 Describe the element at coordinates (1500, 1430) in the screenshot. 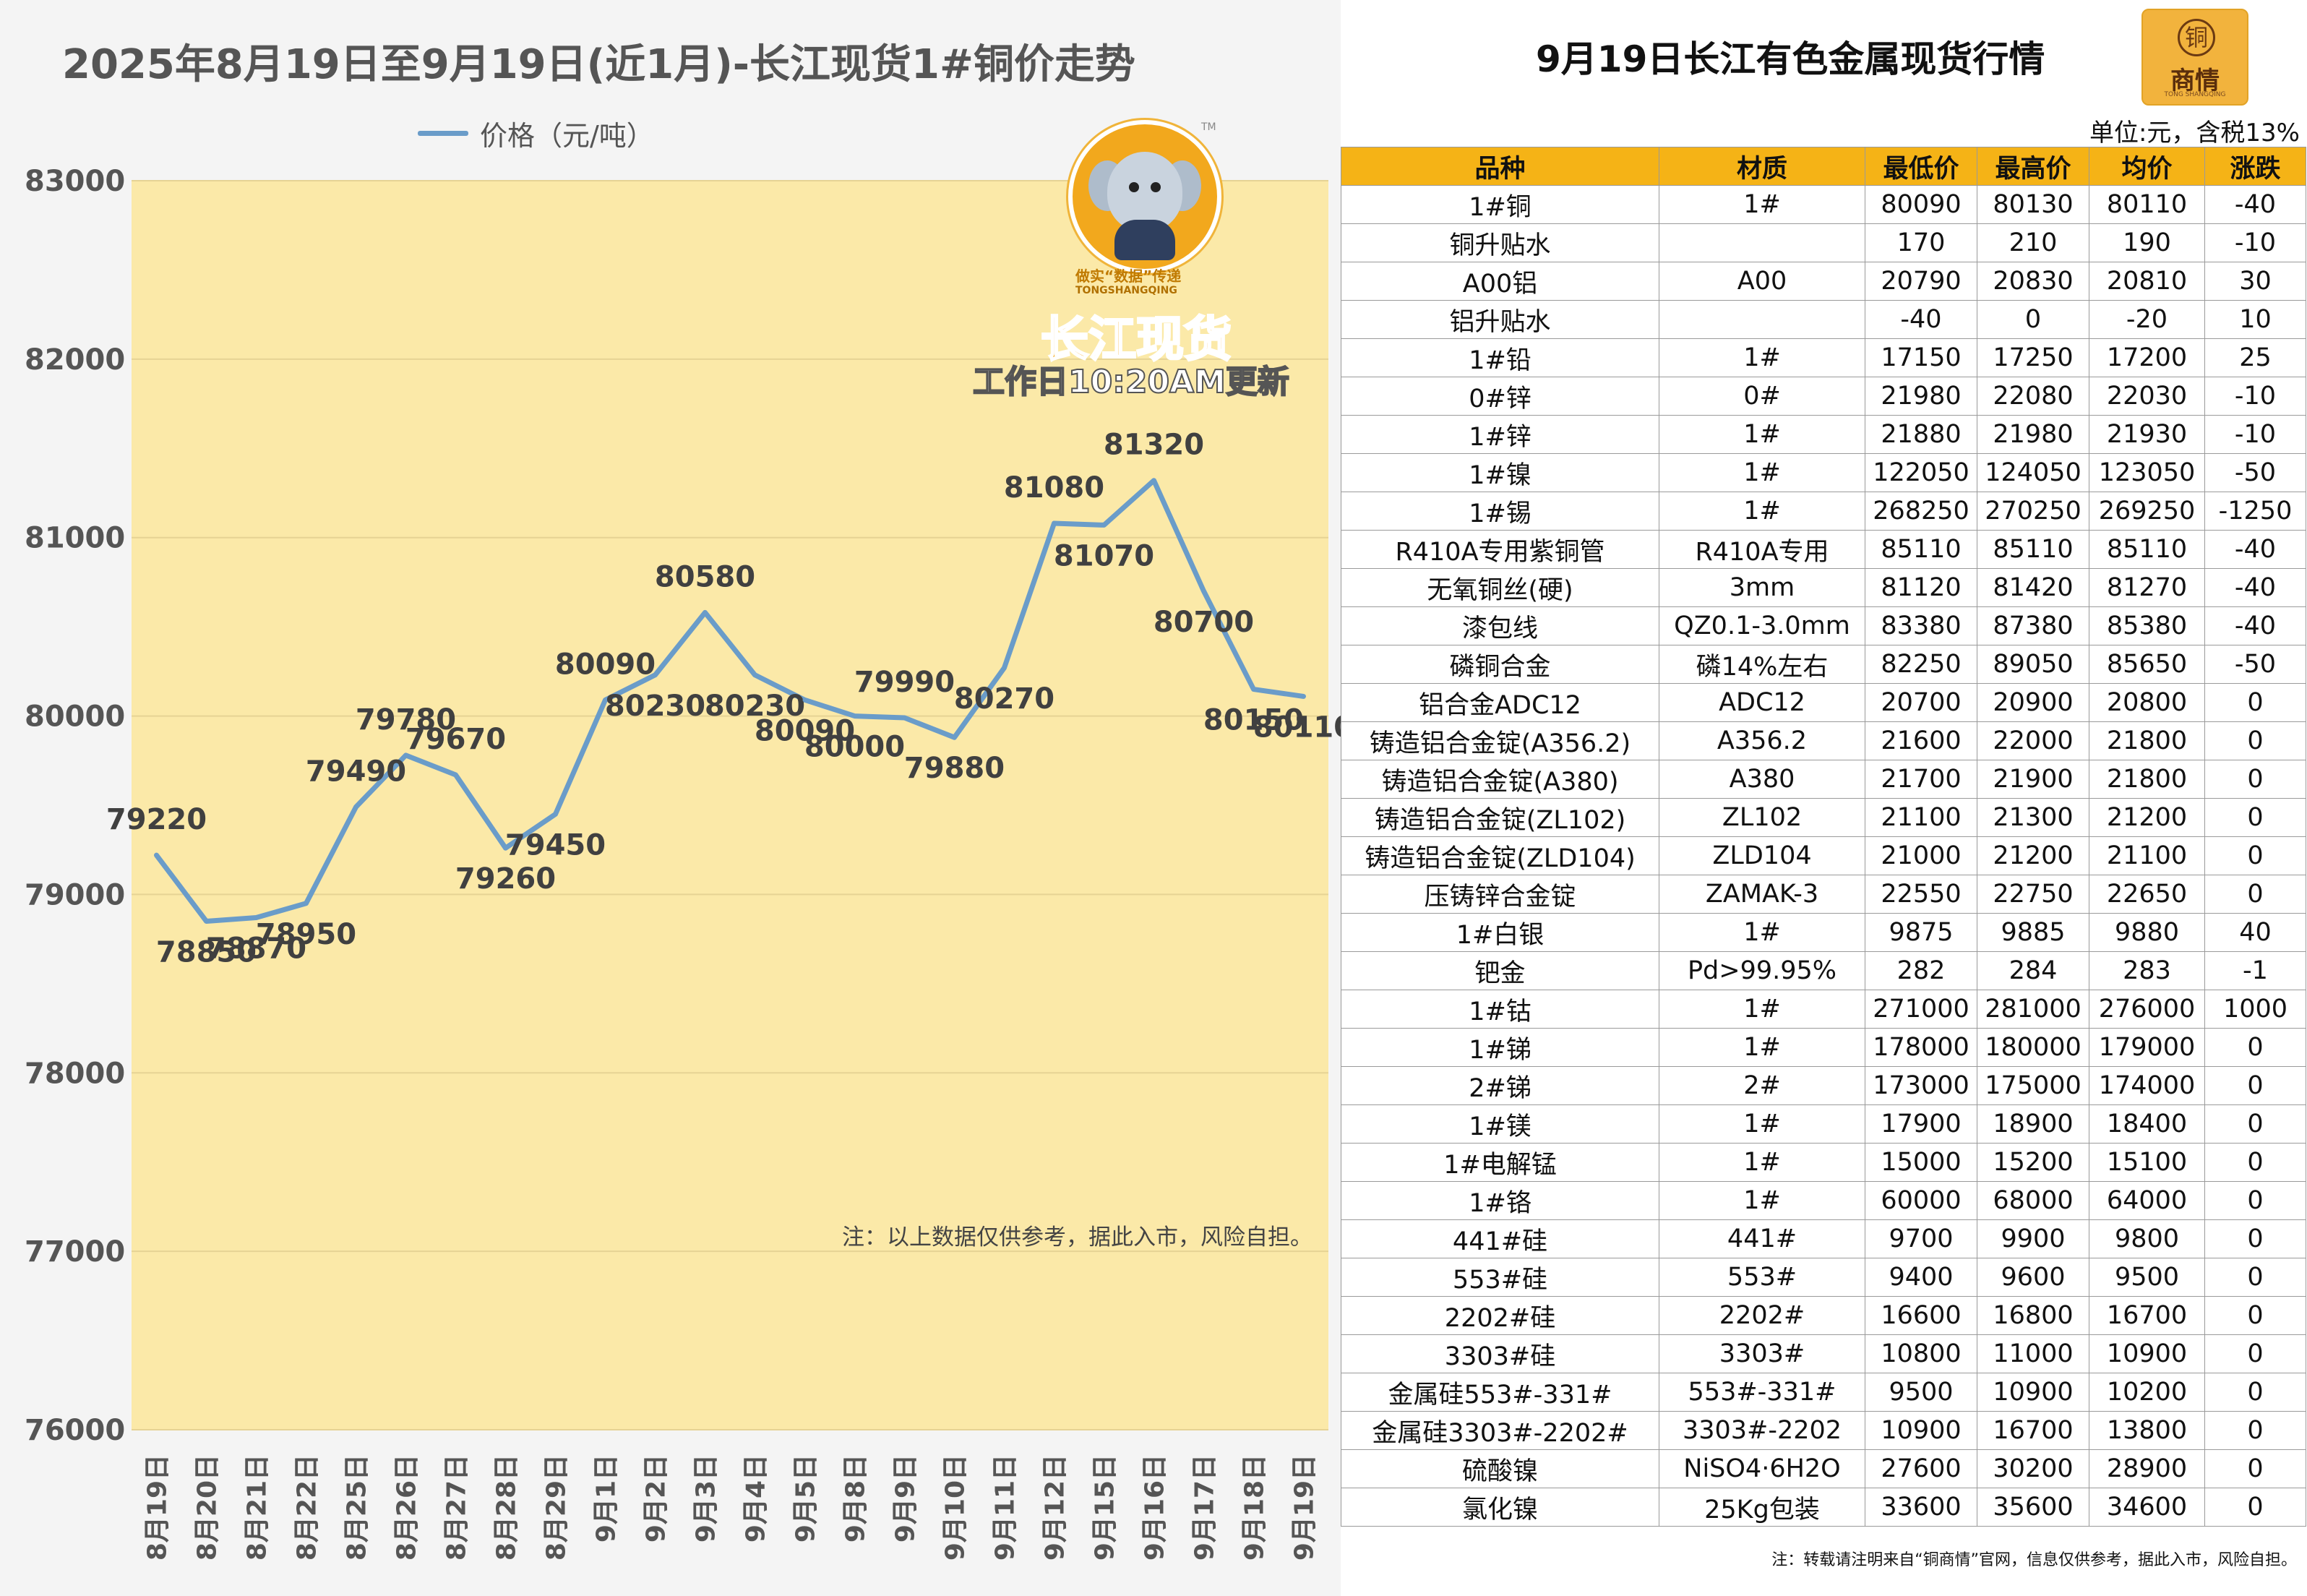

I see `table-cell-variety: 金属硅3303#-2202#` at that location.